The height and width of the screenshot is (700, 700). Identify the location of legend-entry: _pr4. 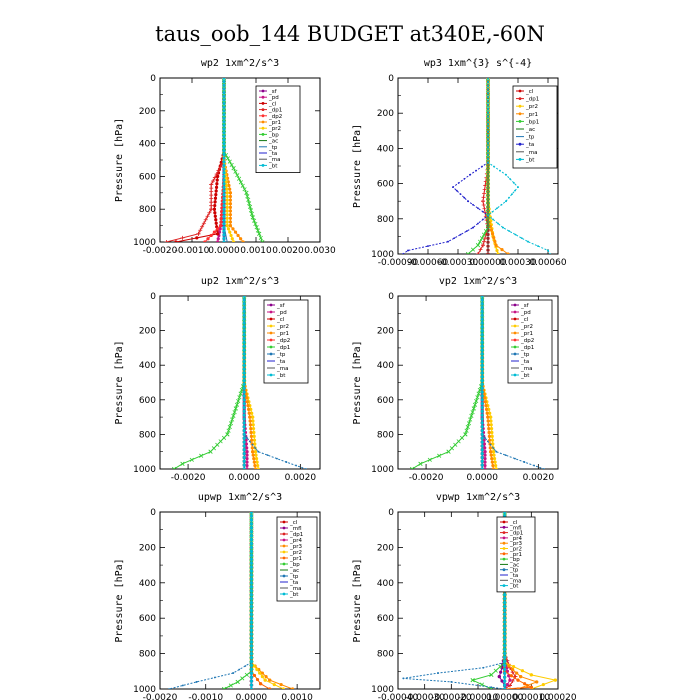
(296, 541).